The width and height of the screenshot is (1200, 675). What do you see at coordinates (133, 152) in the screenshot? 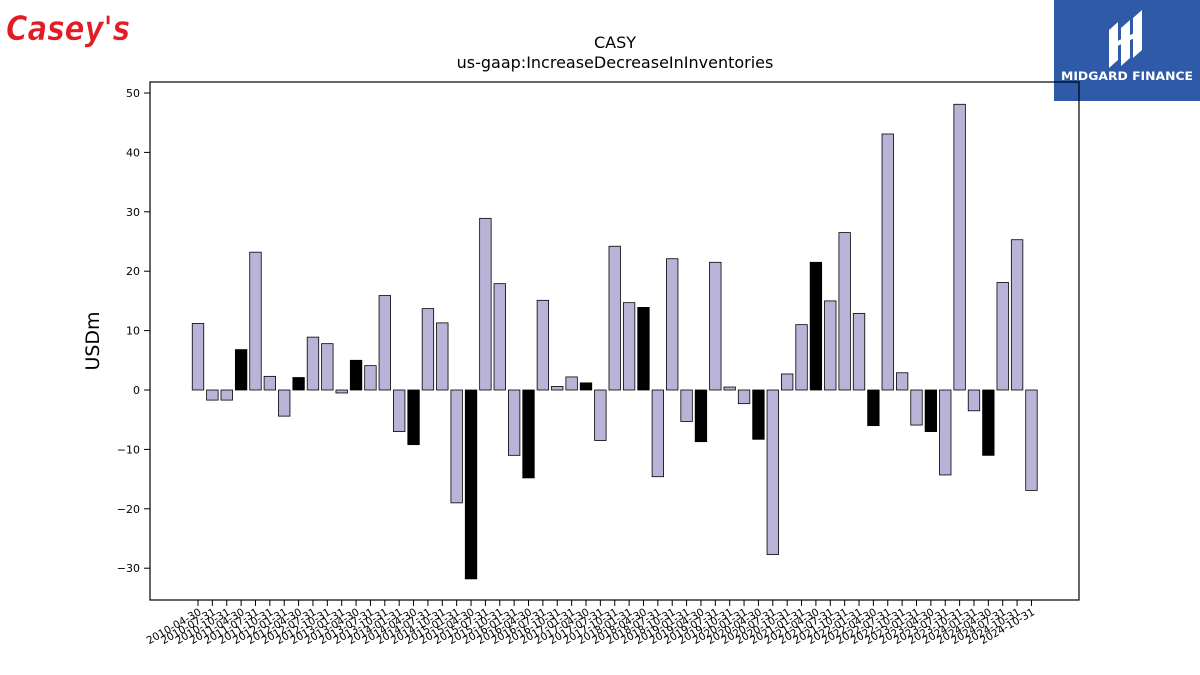
I see `y-tick-label-7: 40` at bounding box center [133, 152].